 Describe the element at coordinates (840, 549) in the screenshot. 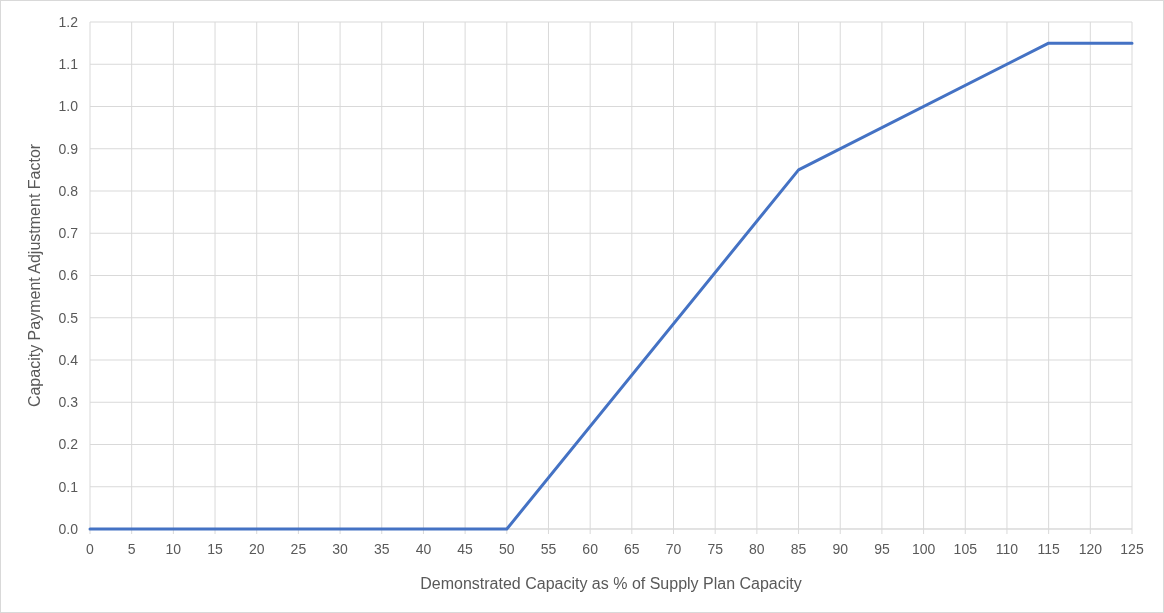

I see `x-tick-label: 90` at that location.